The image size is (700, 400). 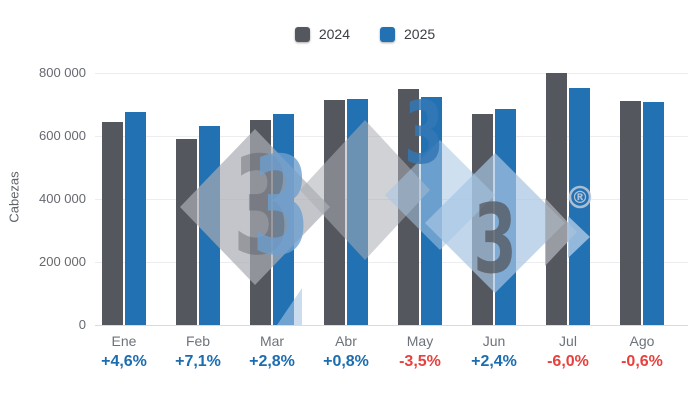 I want to click on x-tick-label-Abr: Abr, so click(x=346, y=341).